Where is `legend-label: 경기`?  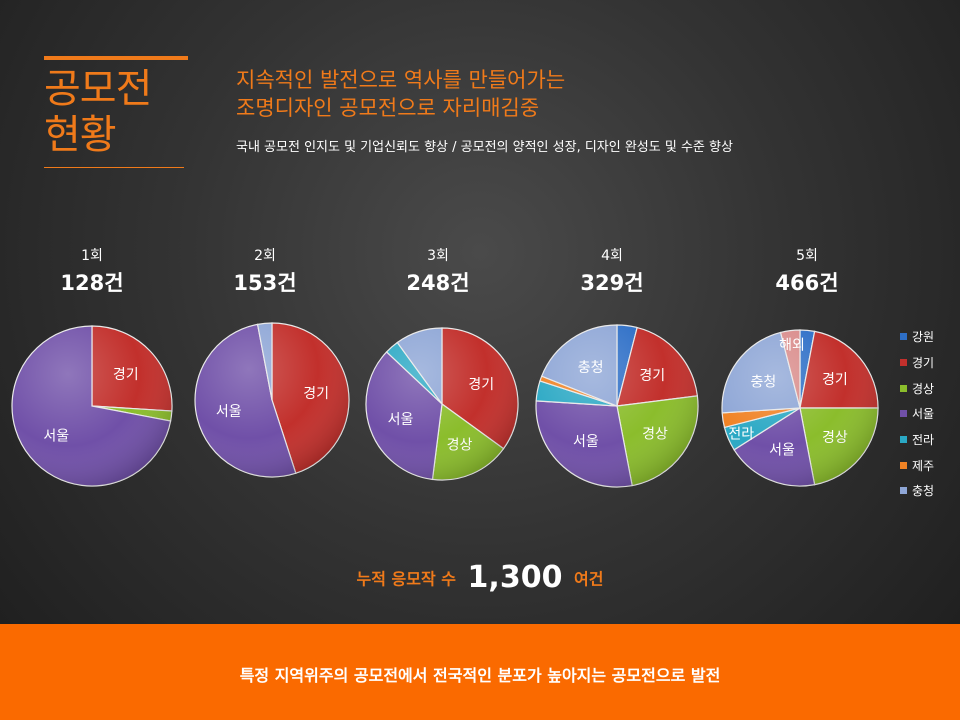
legend-label: 경기 is located at coordinates (923, 363).